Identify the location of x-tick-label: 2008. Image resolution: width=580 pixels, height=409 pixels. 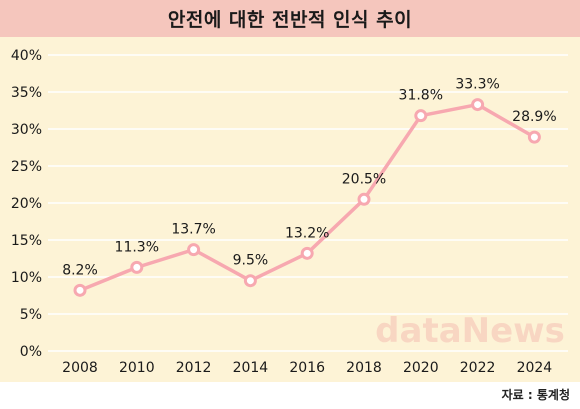
(80, 368).